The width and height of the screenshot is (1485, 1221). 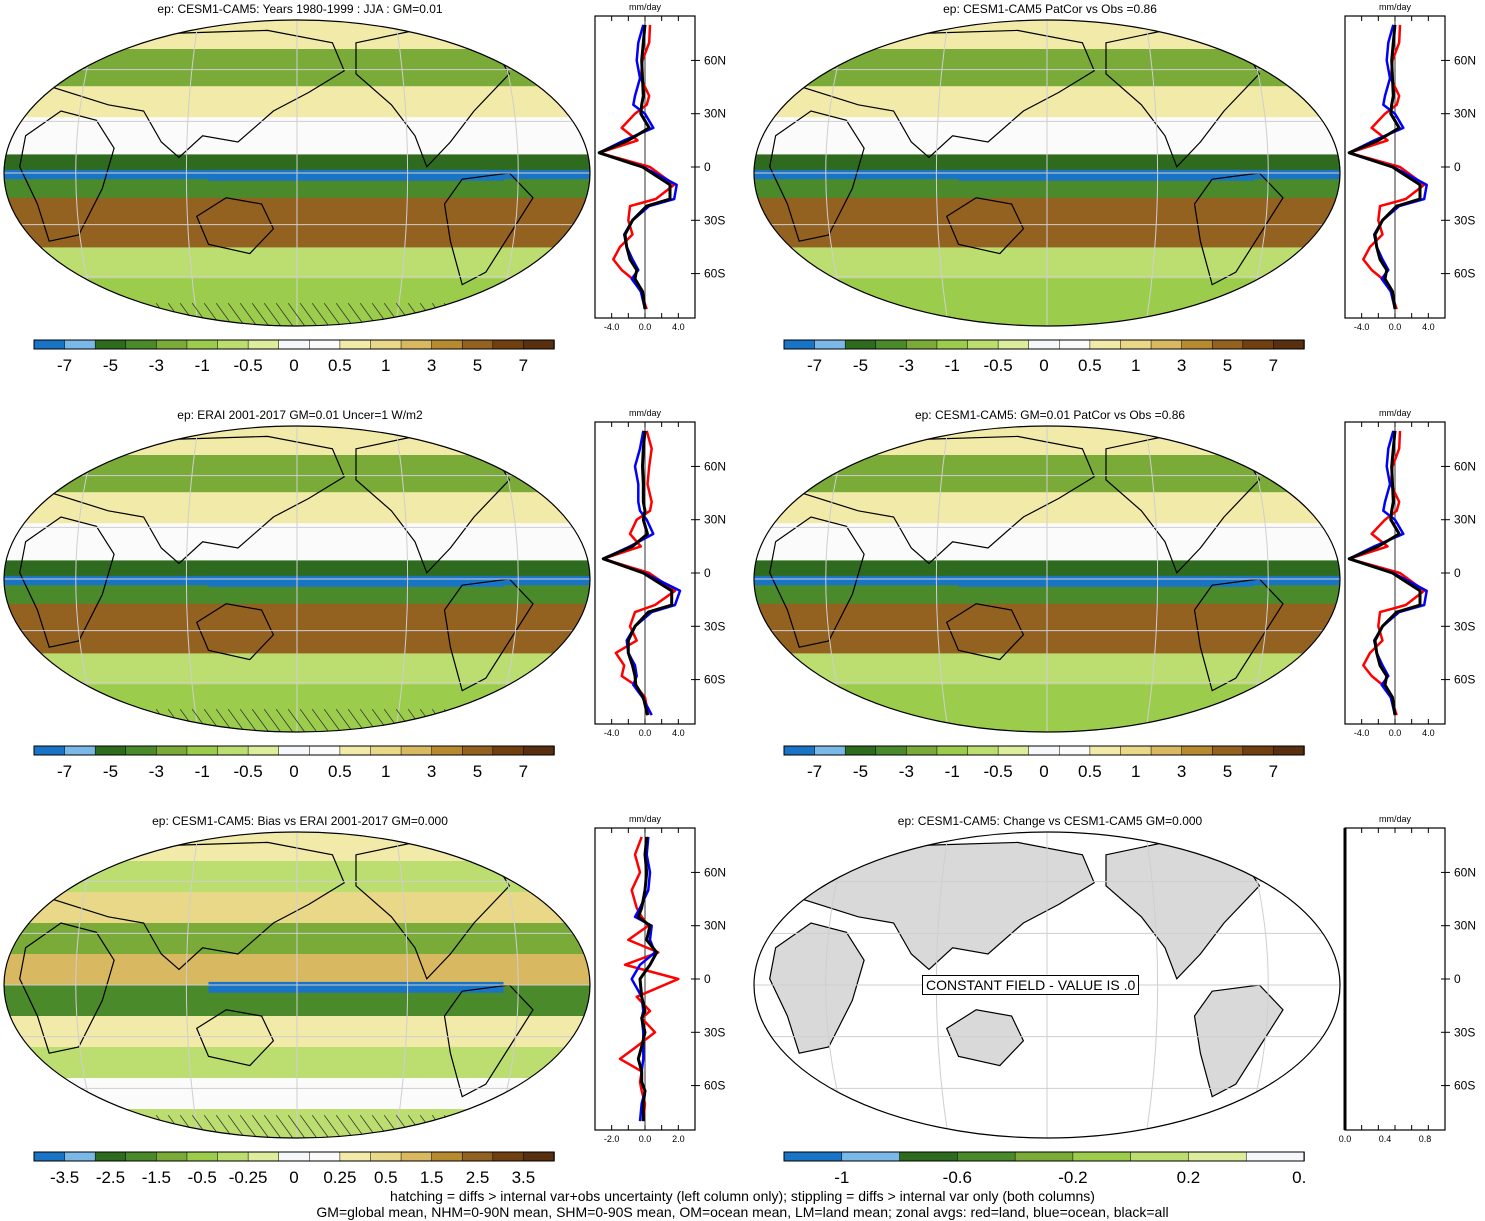 I want to click on zonal-plot: mm/day 60N 30N 0 30S 60S -4.0 0.0 4.0, so click(x=660, y=167).